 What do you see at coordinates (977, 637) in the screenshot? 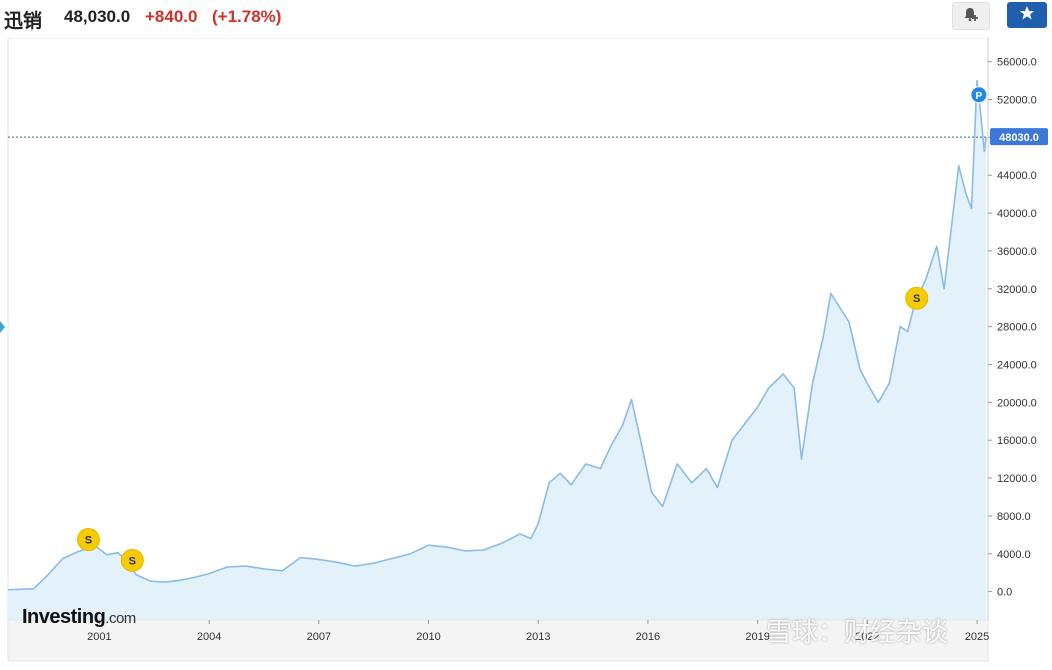
I see `x-tick-label: 2025` at bounding box center [977, 637].